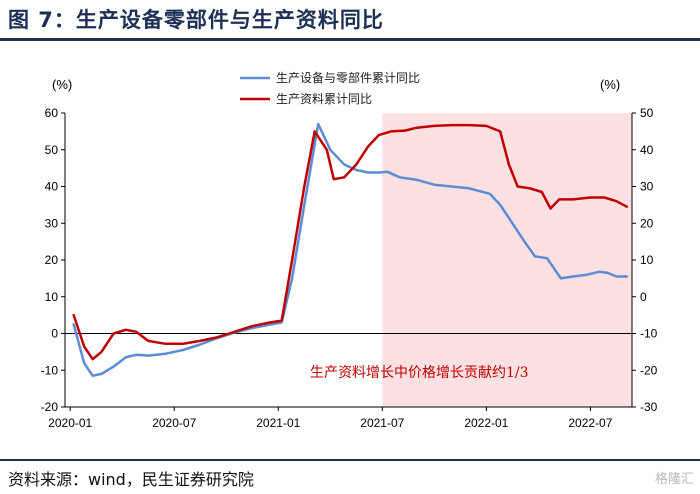  Describe the element at coordinates (486, 423) in the screenshot. I see `x-tick-label: 2022-01` at that location.